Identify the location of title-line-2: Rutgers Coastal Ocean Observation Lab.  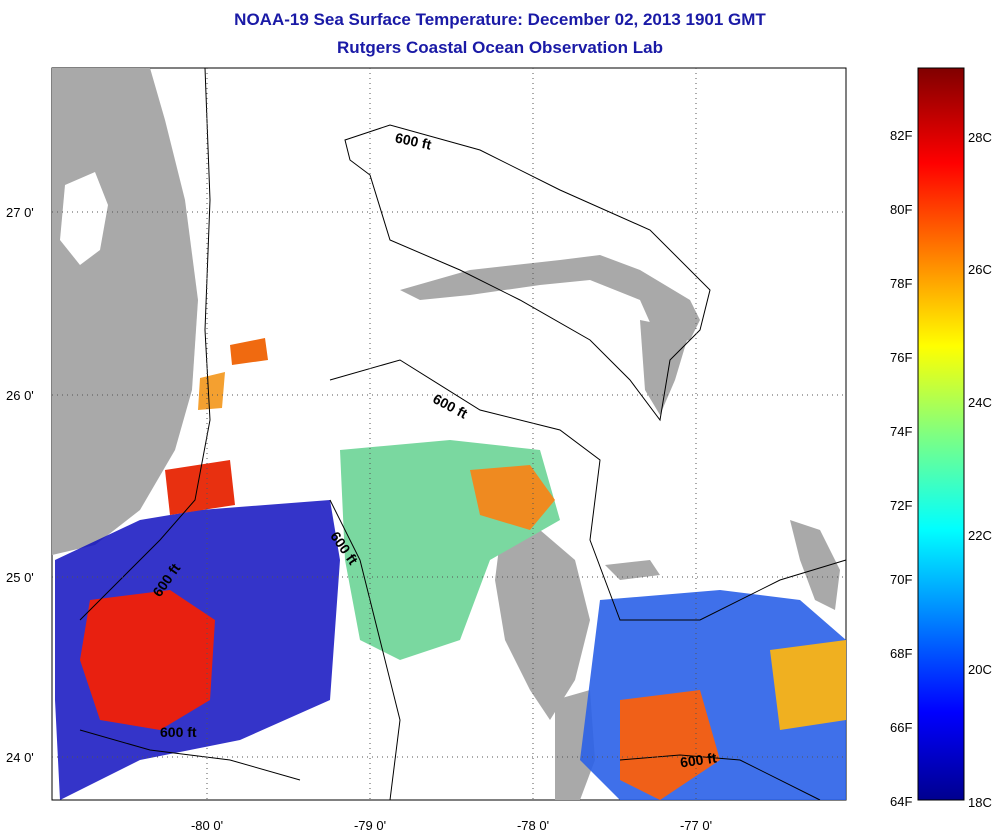
(500, 47).